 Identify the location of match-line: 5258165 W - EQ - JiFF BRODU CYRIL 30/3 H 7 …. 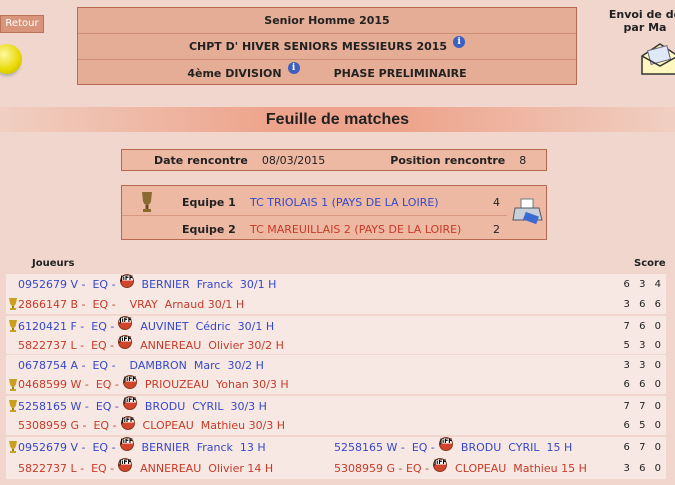
(336, 406).